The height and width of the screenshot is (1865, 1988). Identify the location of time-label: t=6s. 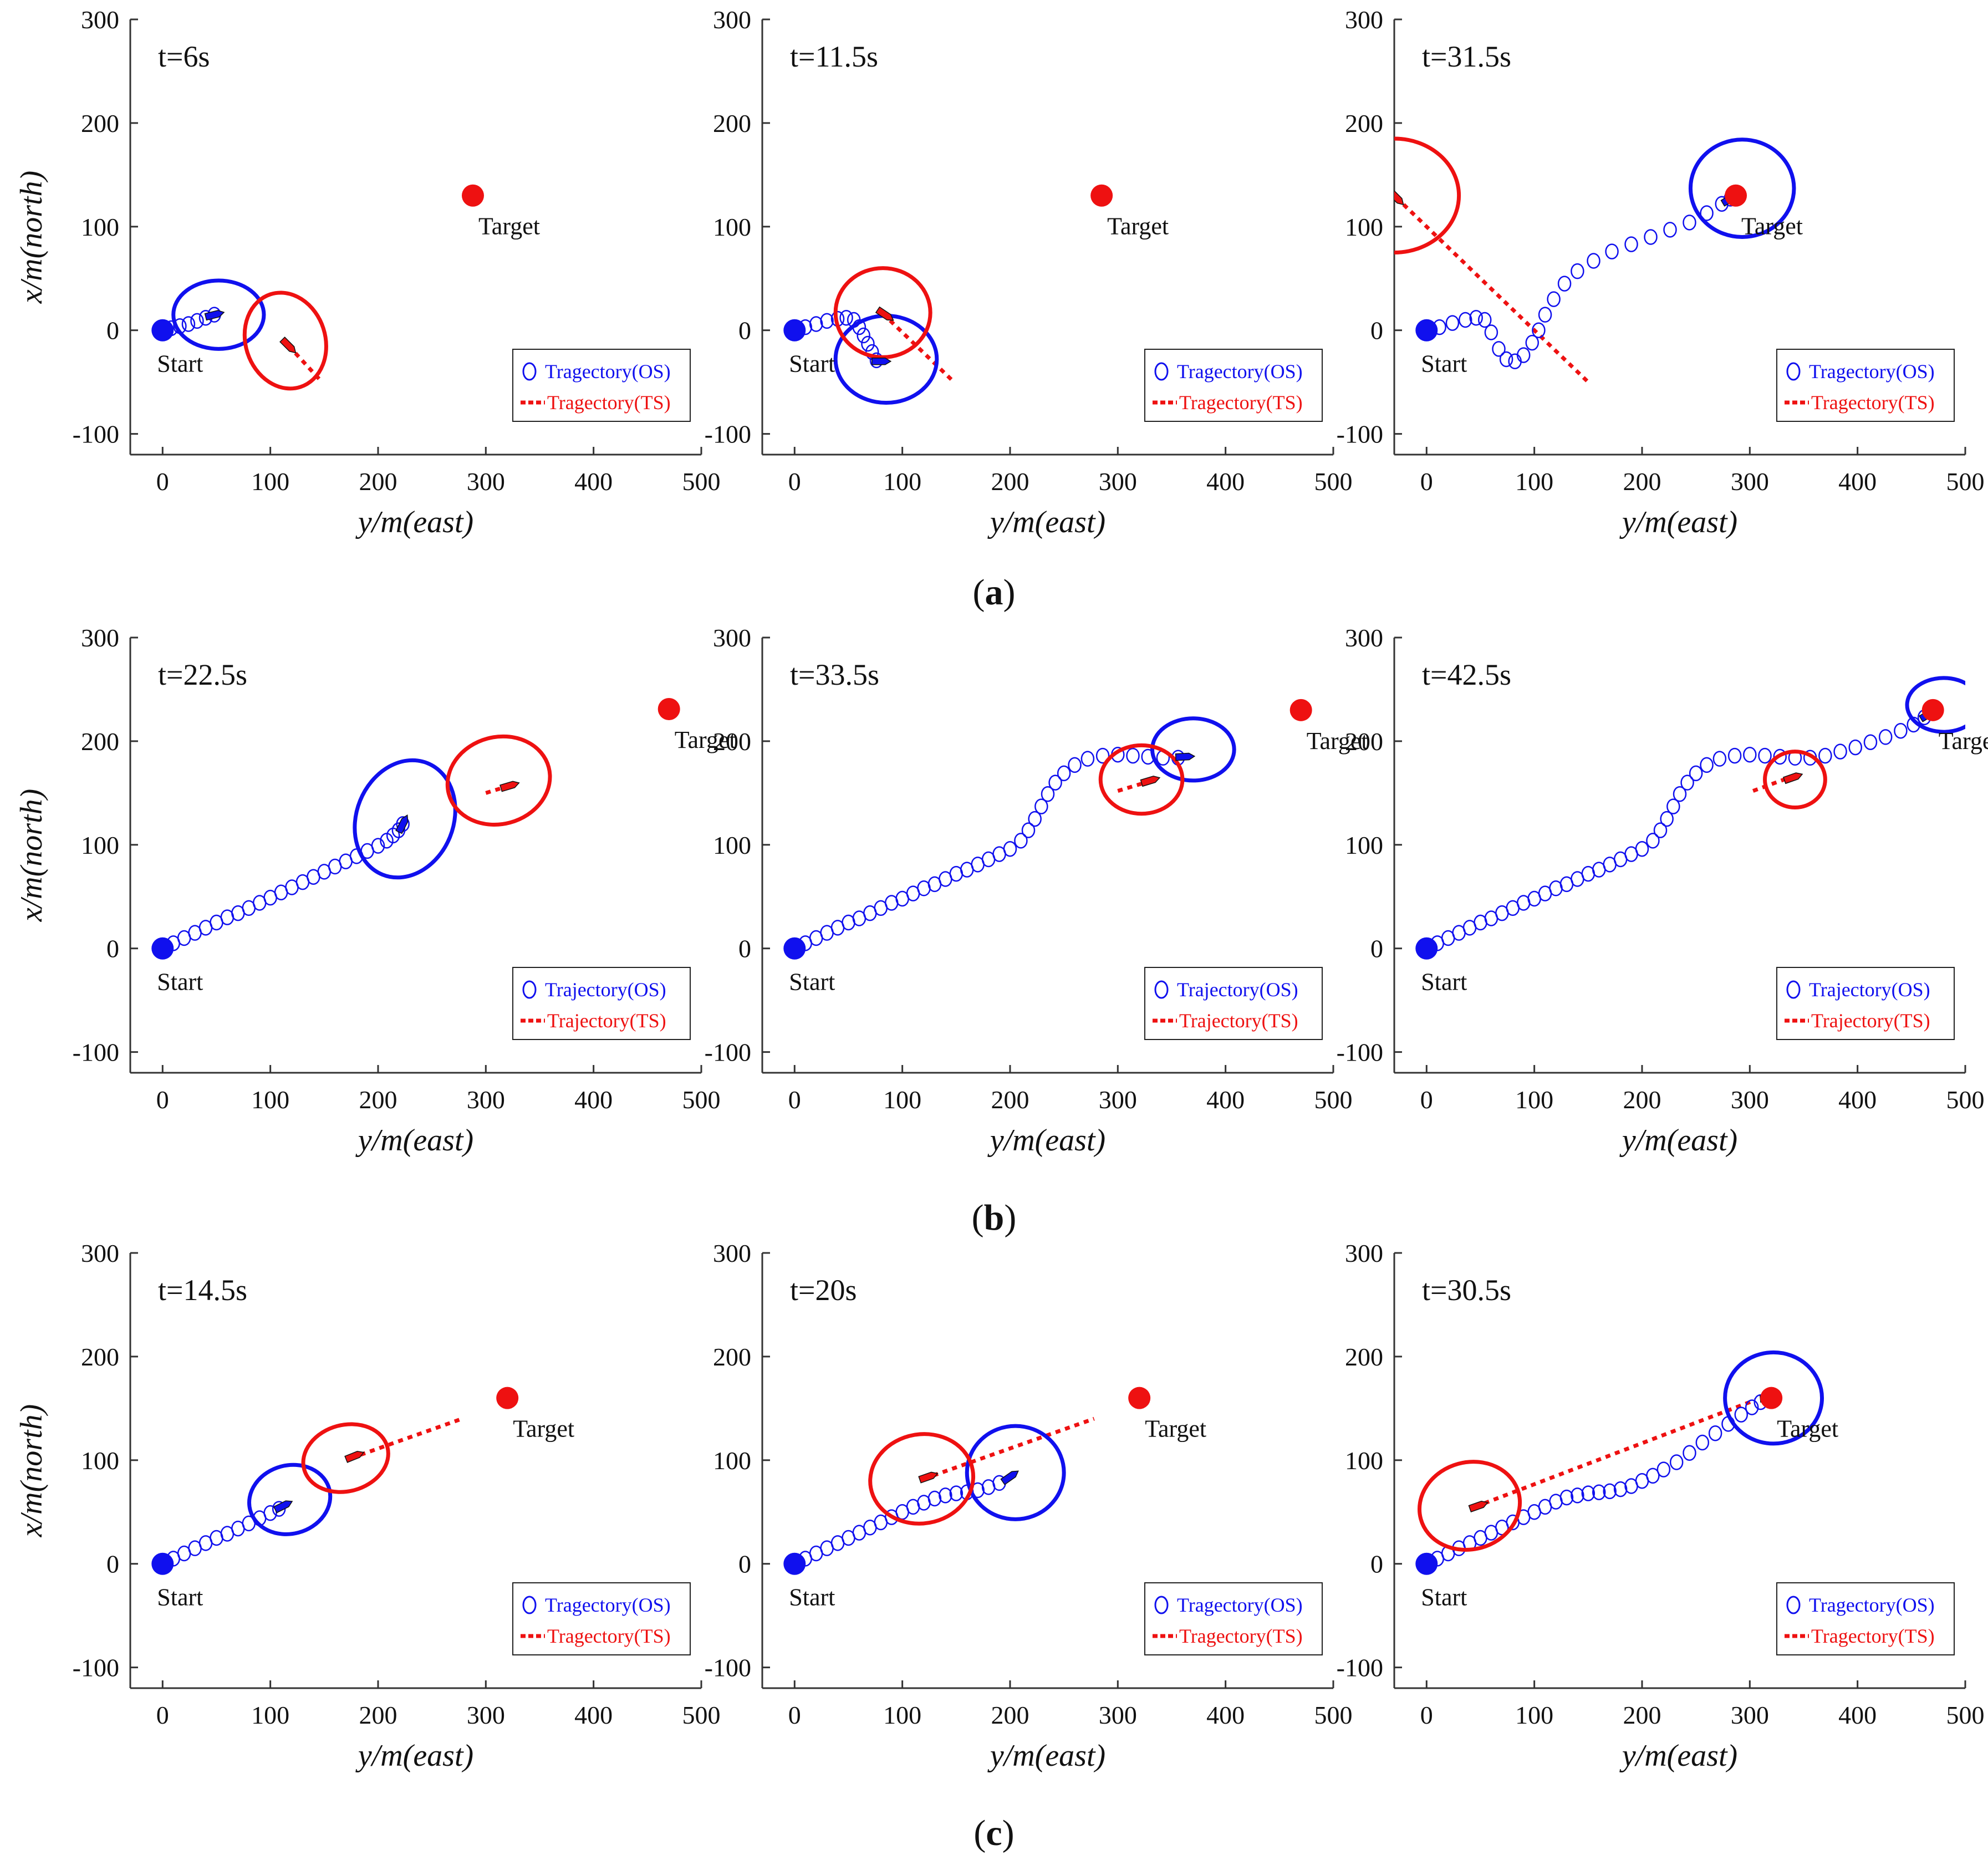
(184, 56).